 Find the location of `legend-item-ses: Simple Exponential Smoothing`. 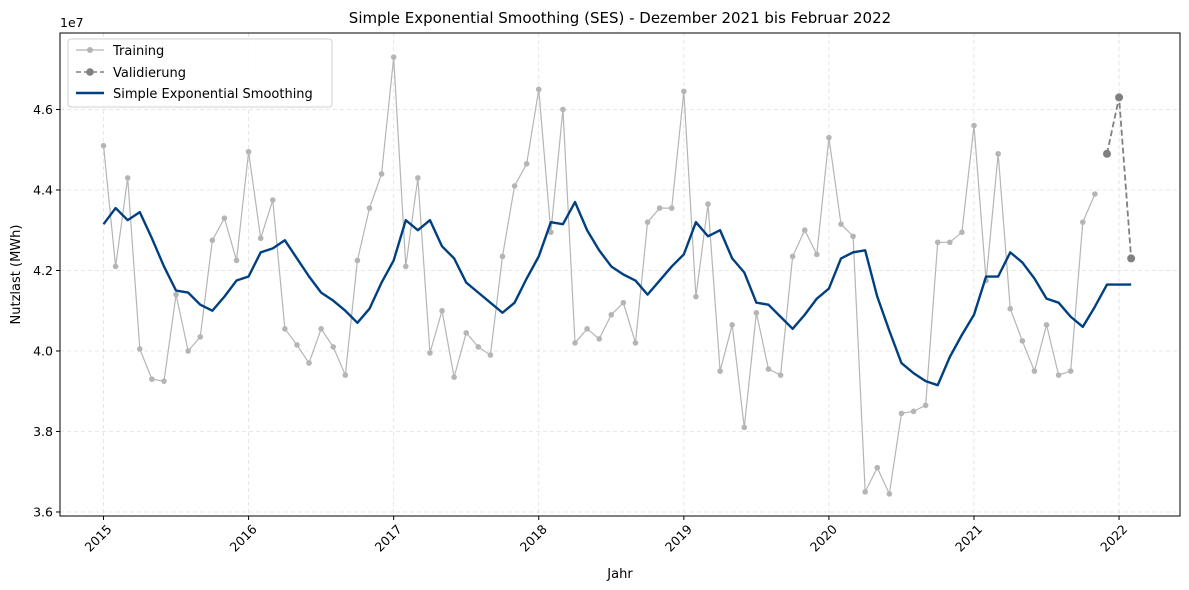

legend-item-ses: Simple Exponential Smoothing is located at coordinates (194, 94).